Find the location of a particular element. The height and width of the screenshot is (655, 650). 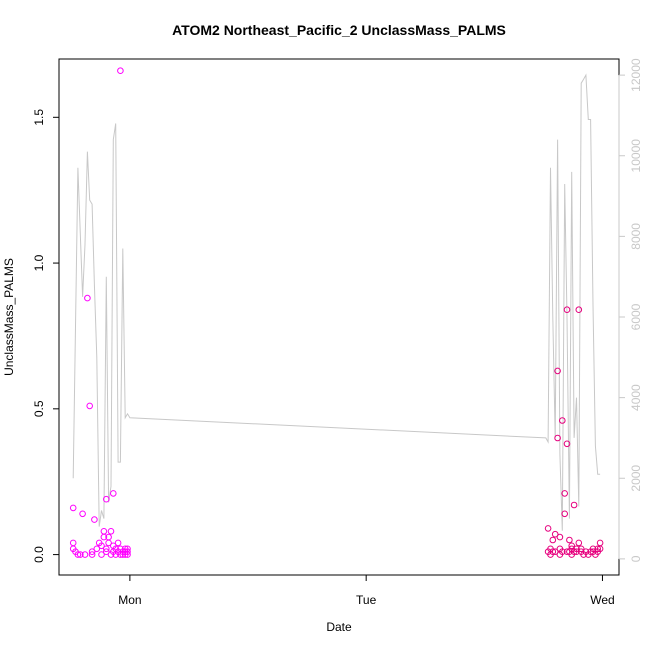

y-right-tick-label-1: 2000 is located at coordinates (636, 478).